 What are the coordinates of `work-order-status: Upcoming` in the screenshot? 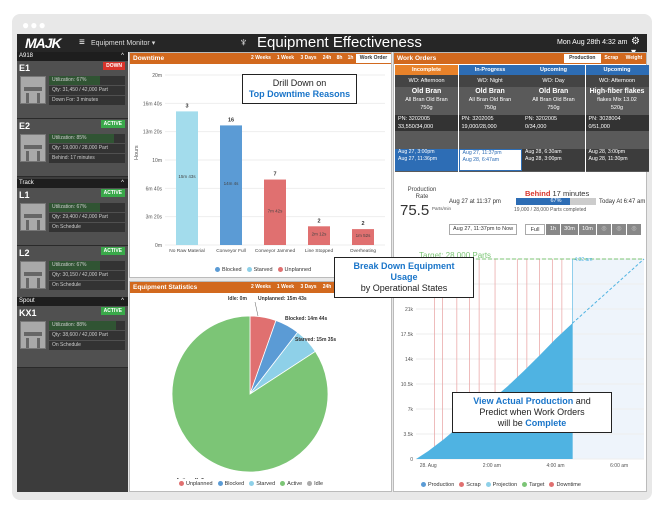 It's located at (553, 70).